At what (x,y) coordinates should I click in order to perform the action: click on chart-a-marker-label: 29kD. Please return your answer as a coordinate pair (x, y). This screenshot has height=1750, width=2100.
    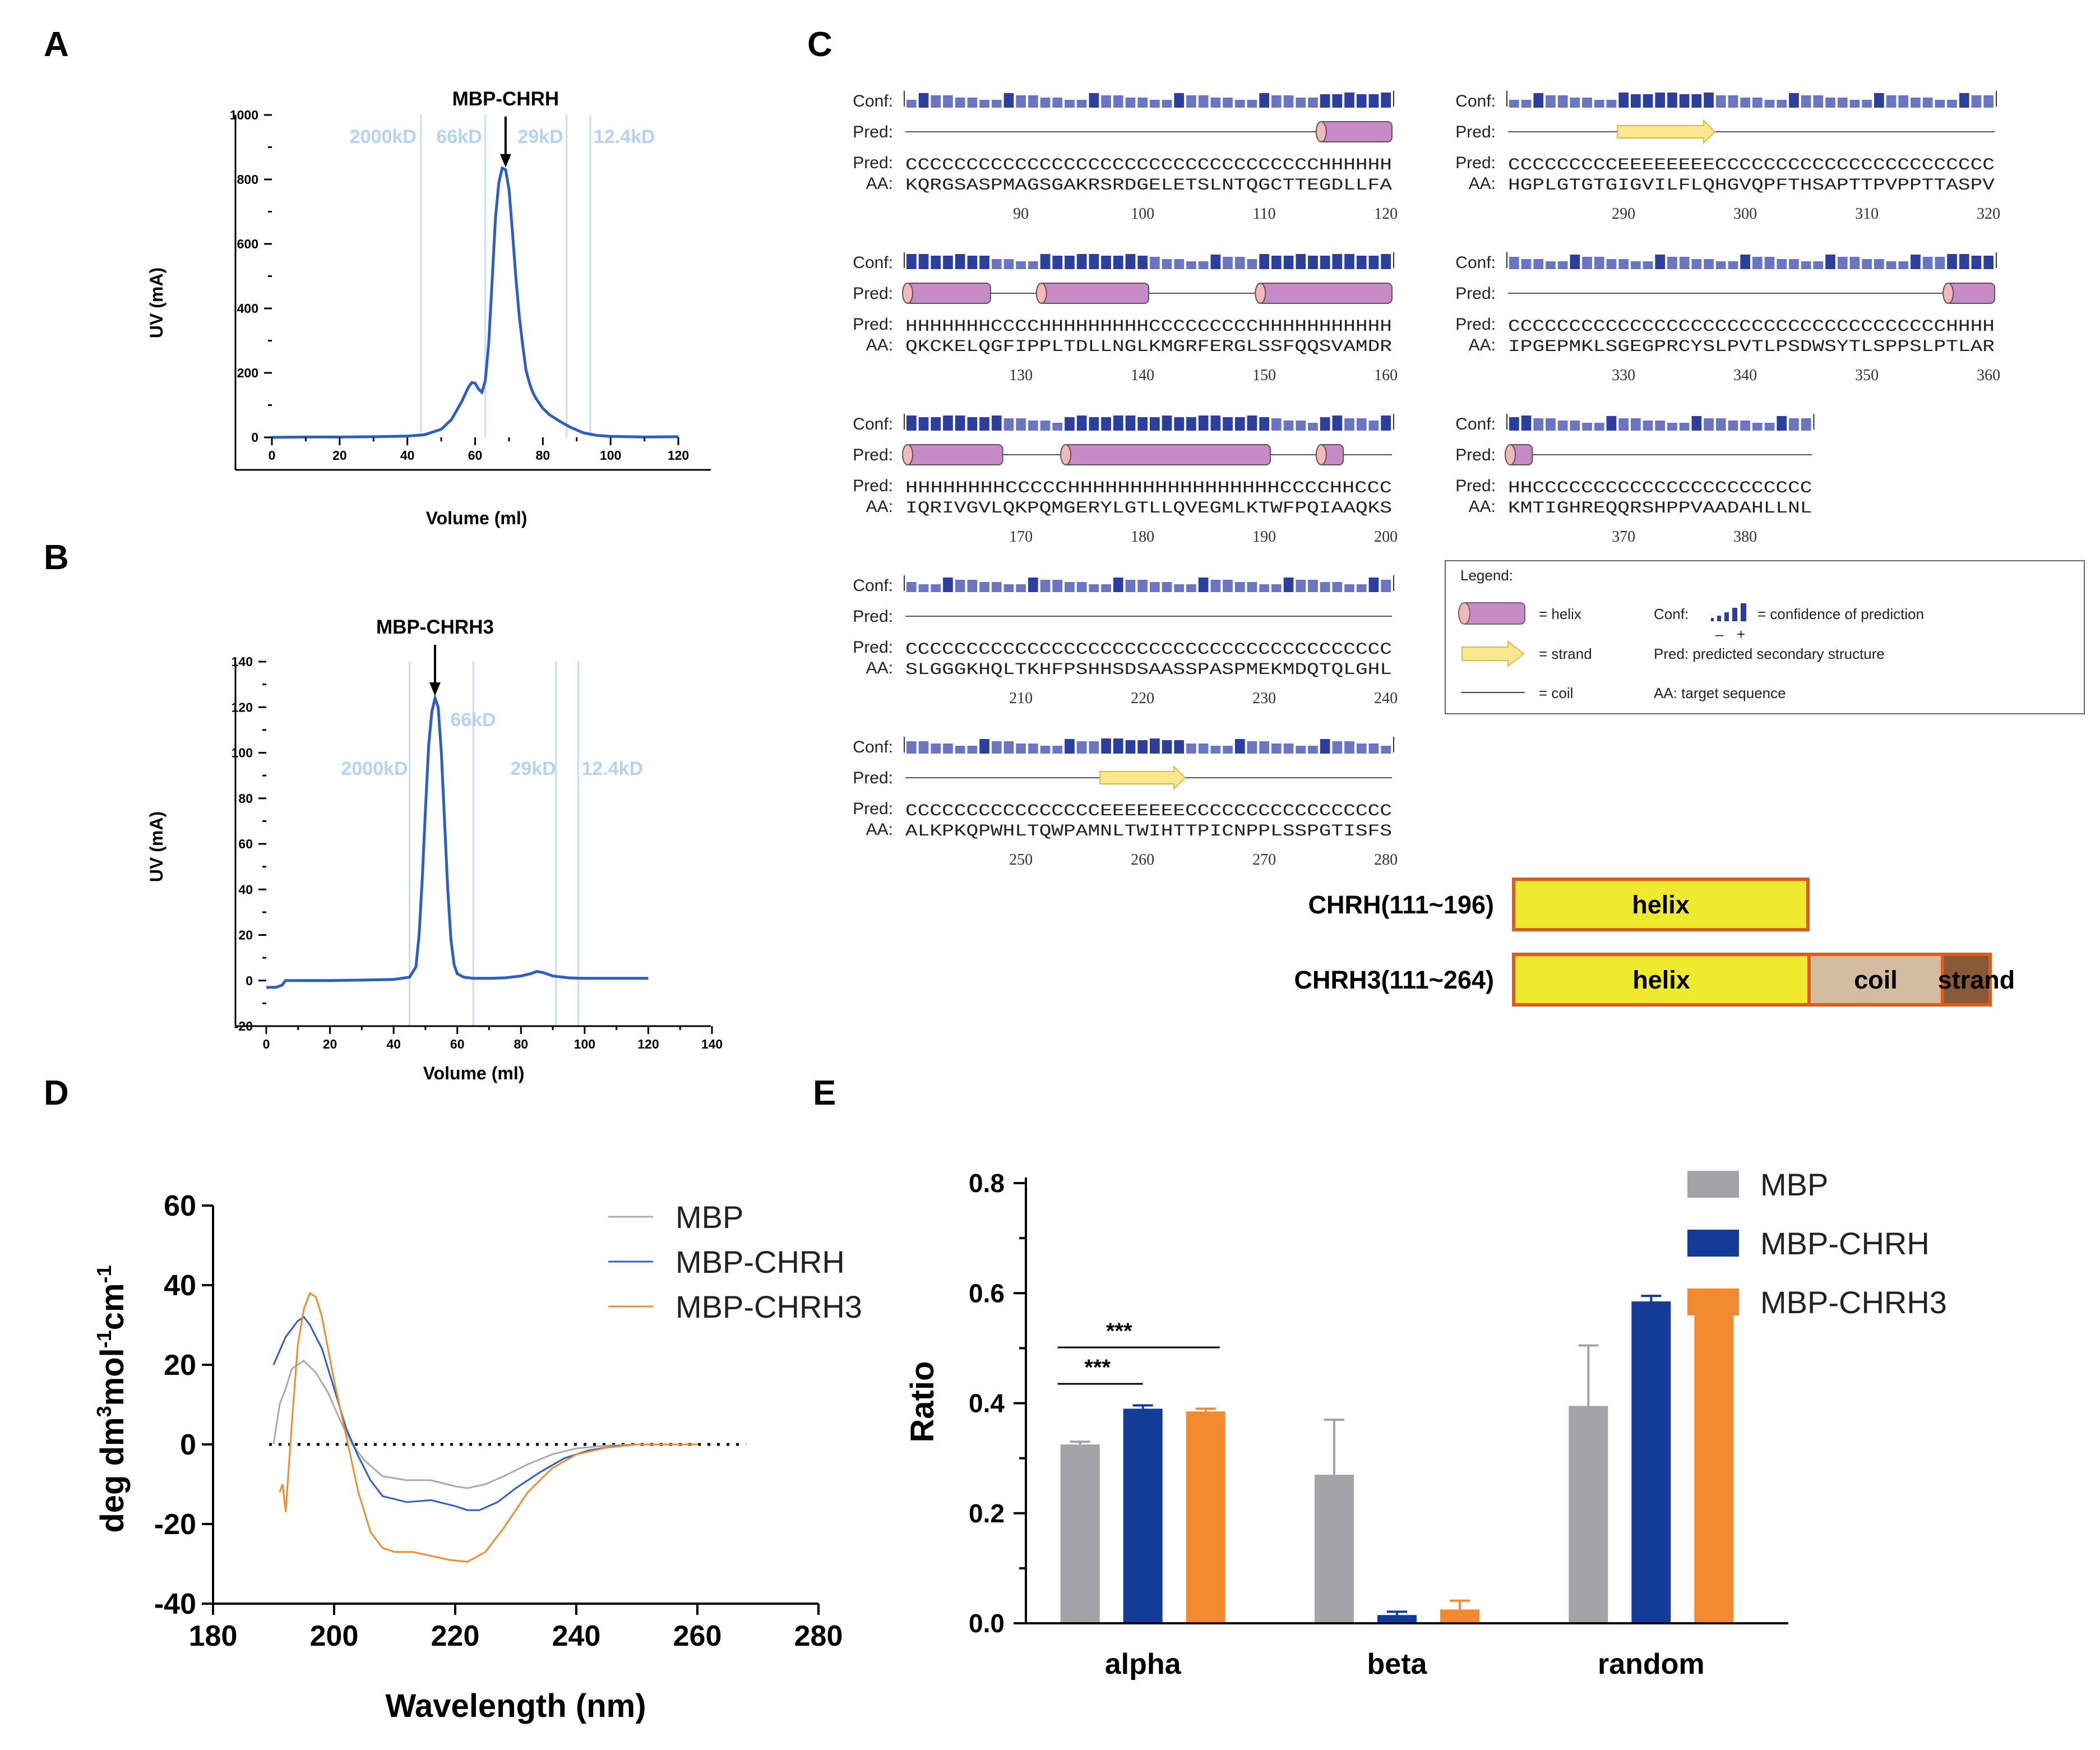
    Looking at the image, I should click on (540, 136).